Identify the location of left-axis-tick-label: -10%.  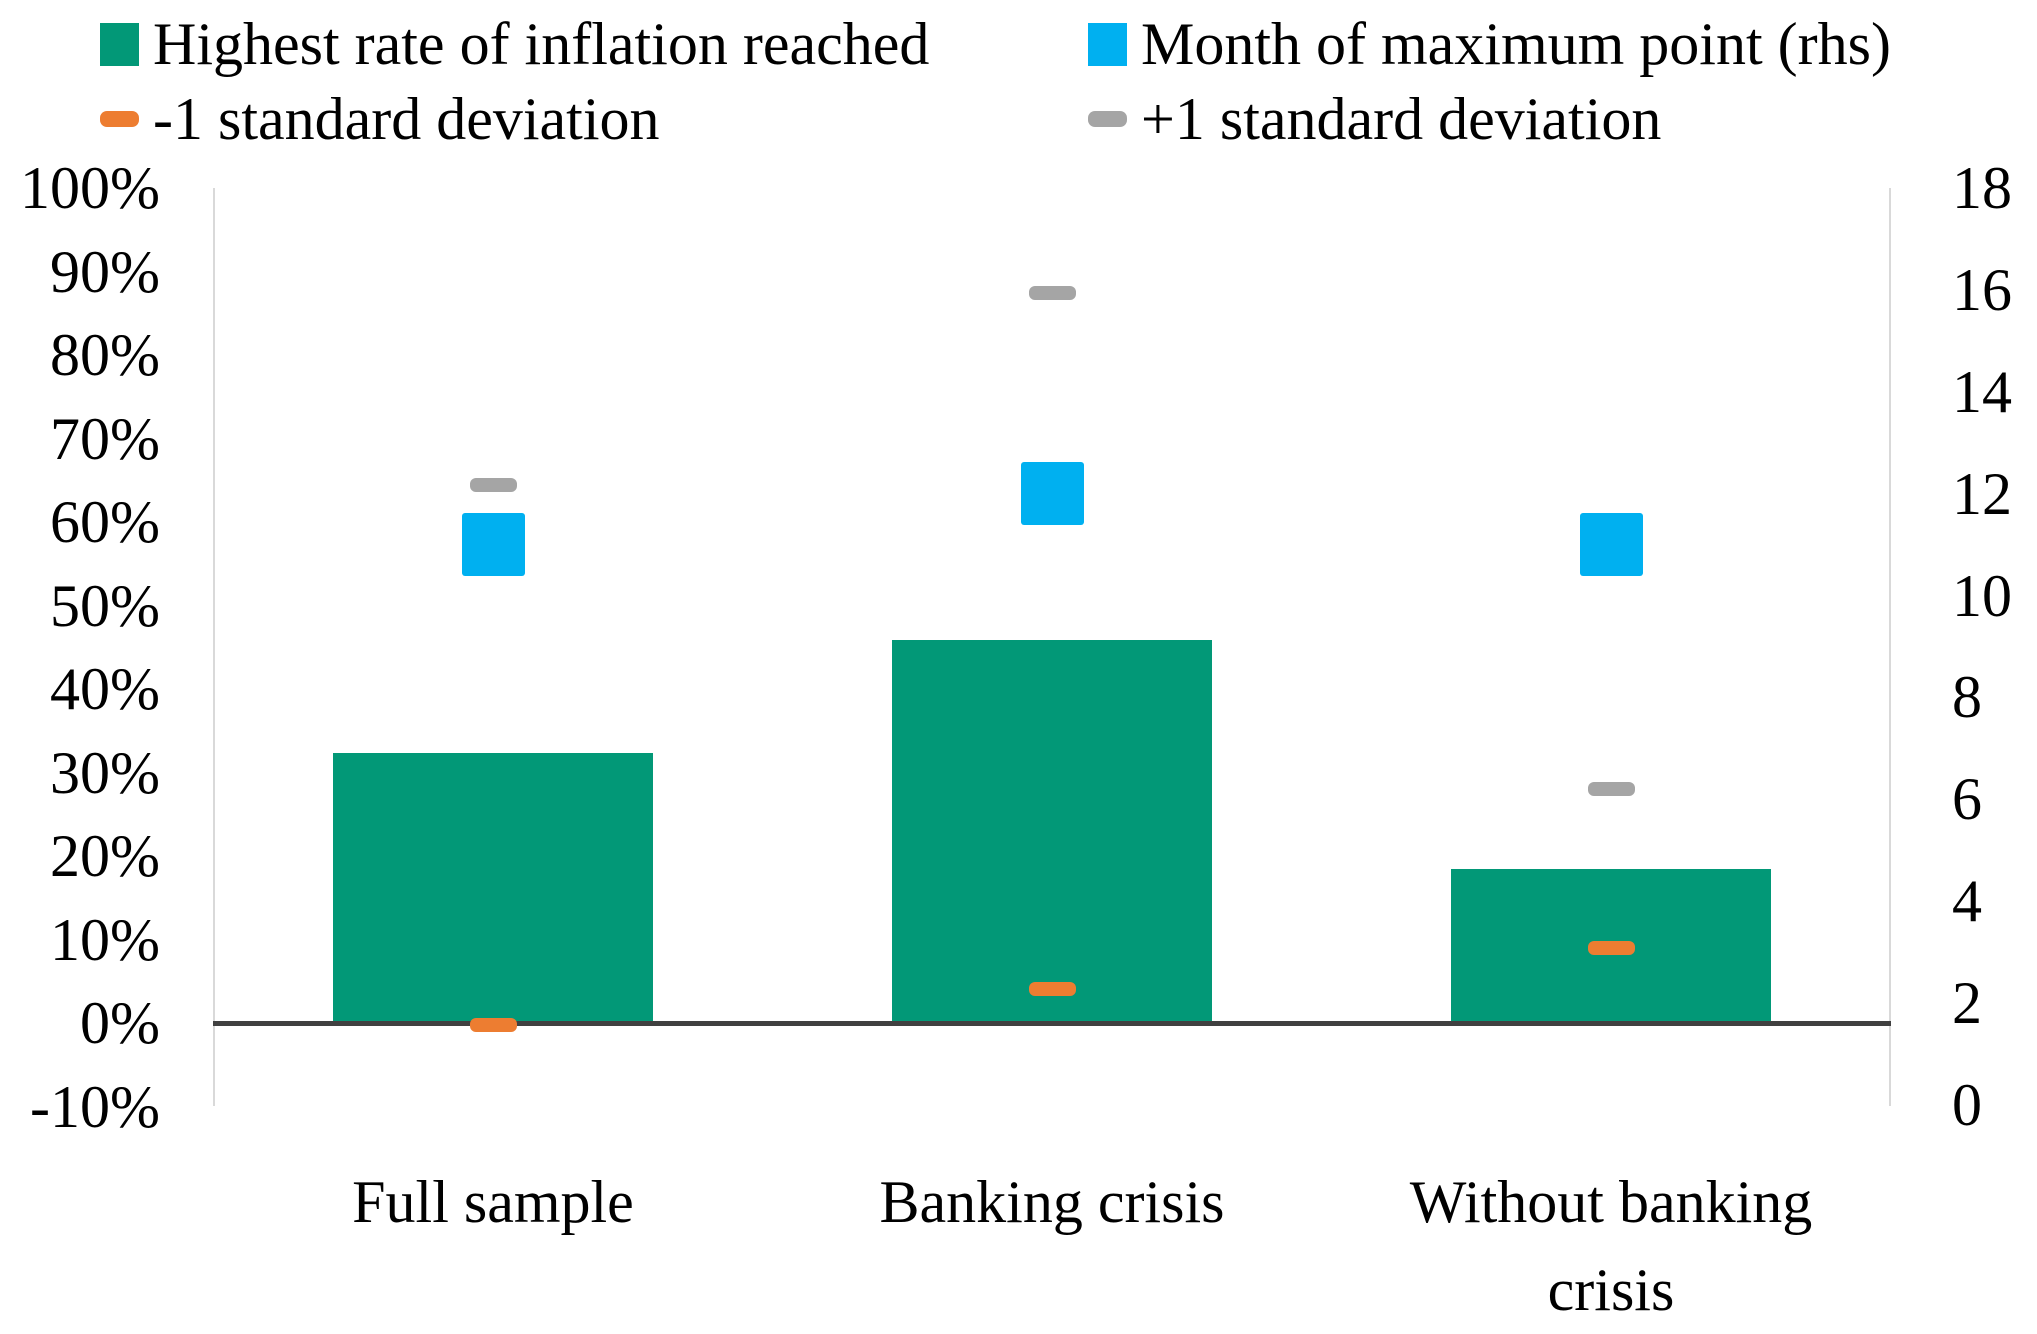
(95, 1106).